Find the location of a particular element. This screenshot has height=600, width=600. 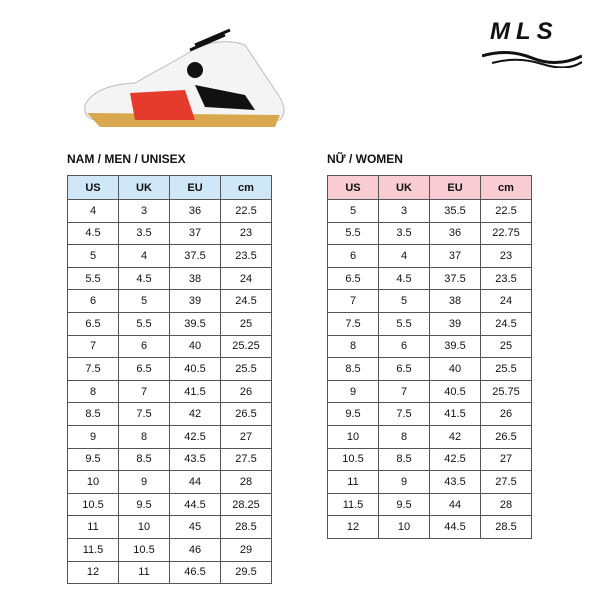

table-row: 8.5 7.5 42 26.5 is located at coordinates (169, 414).